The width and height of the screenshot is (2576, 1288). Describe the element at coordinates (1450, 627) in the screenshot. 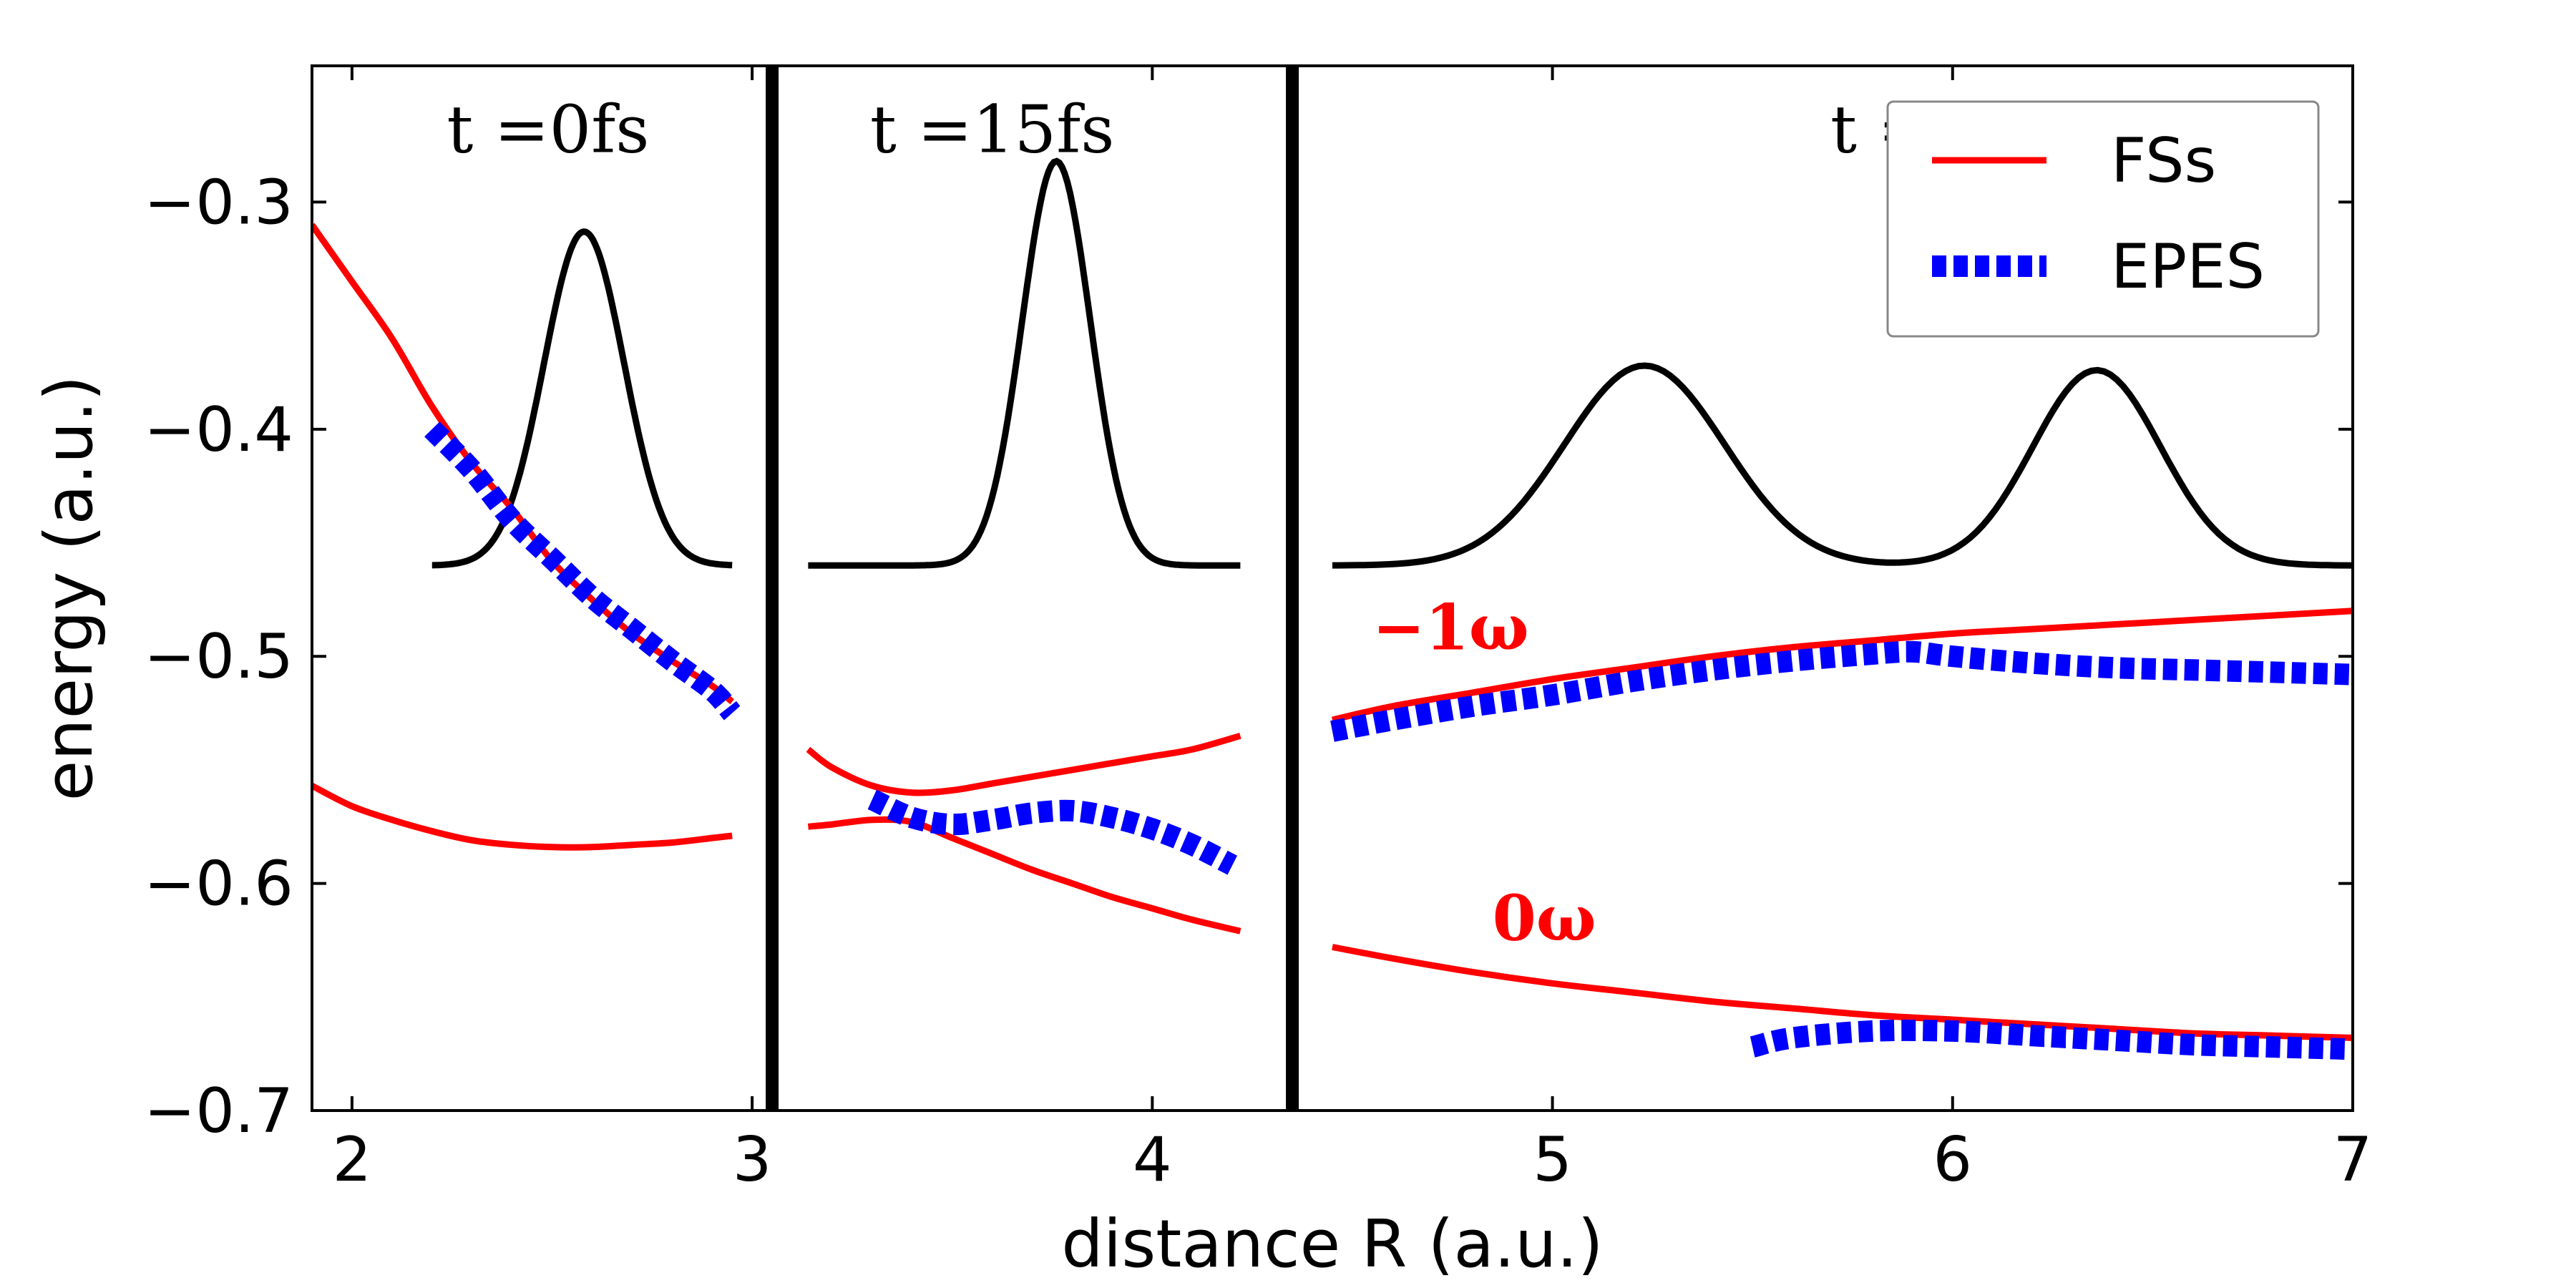

I see `annotation-0: −1ω` at that location.